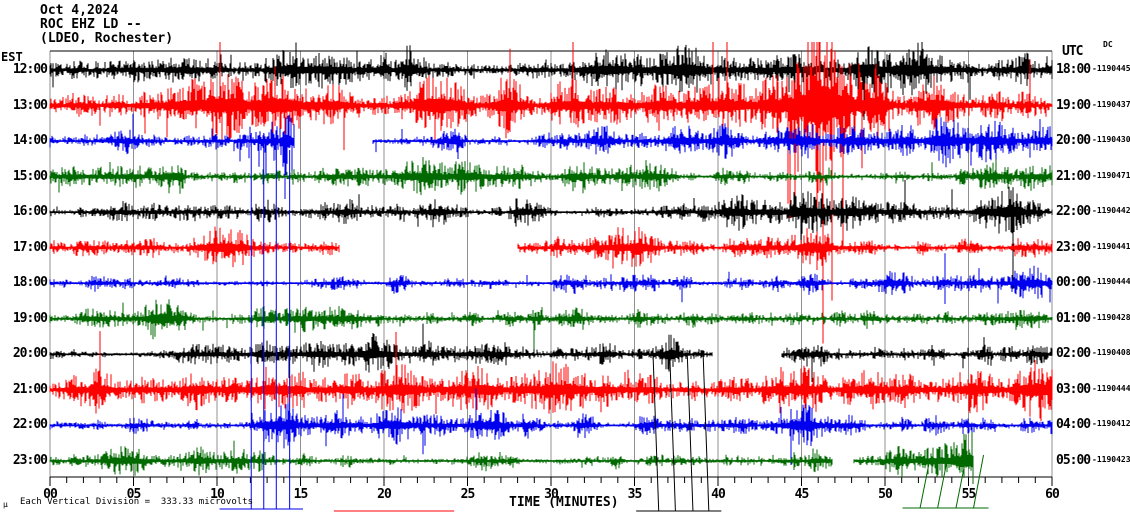  I want to click on utc-hour-label: 00:00, so click(1073, 283).